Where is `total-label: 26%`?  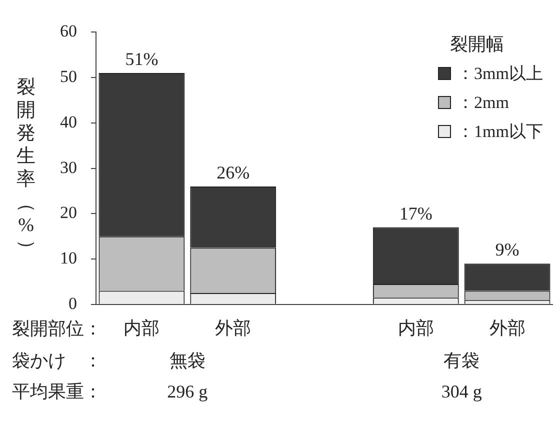 total-label: 26% is located at coordinates (233, 172).